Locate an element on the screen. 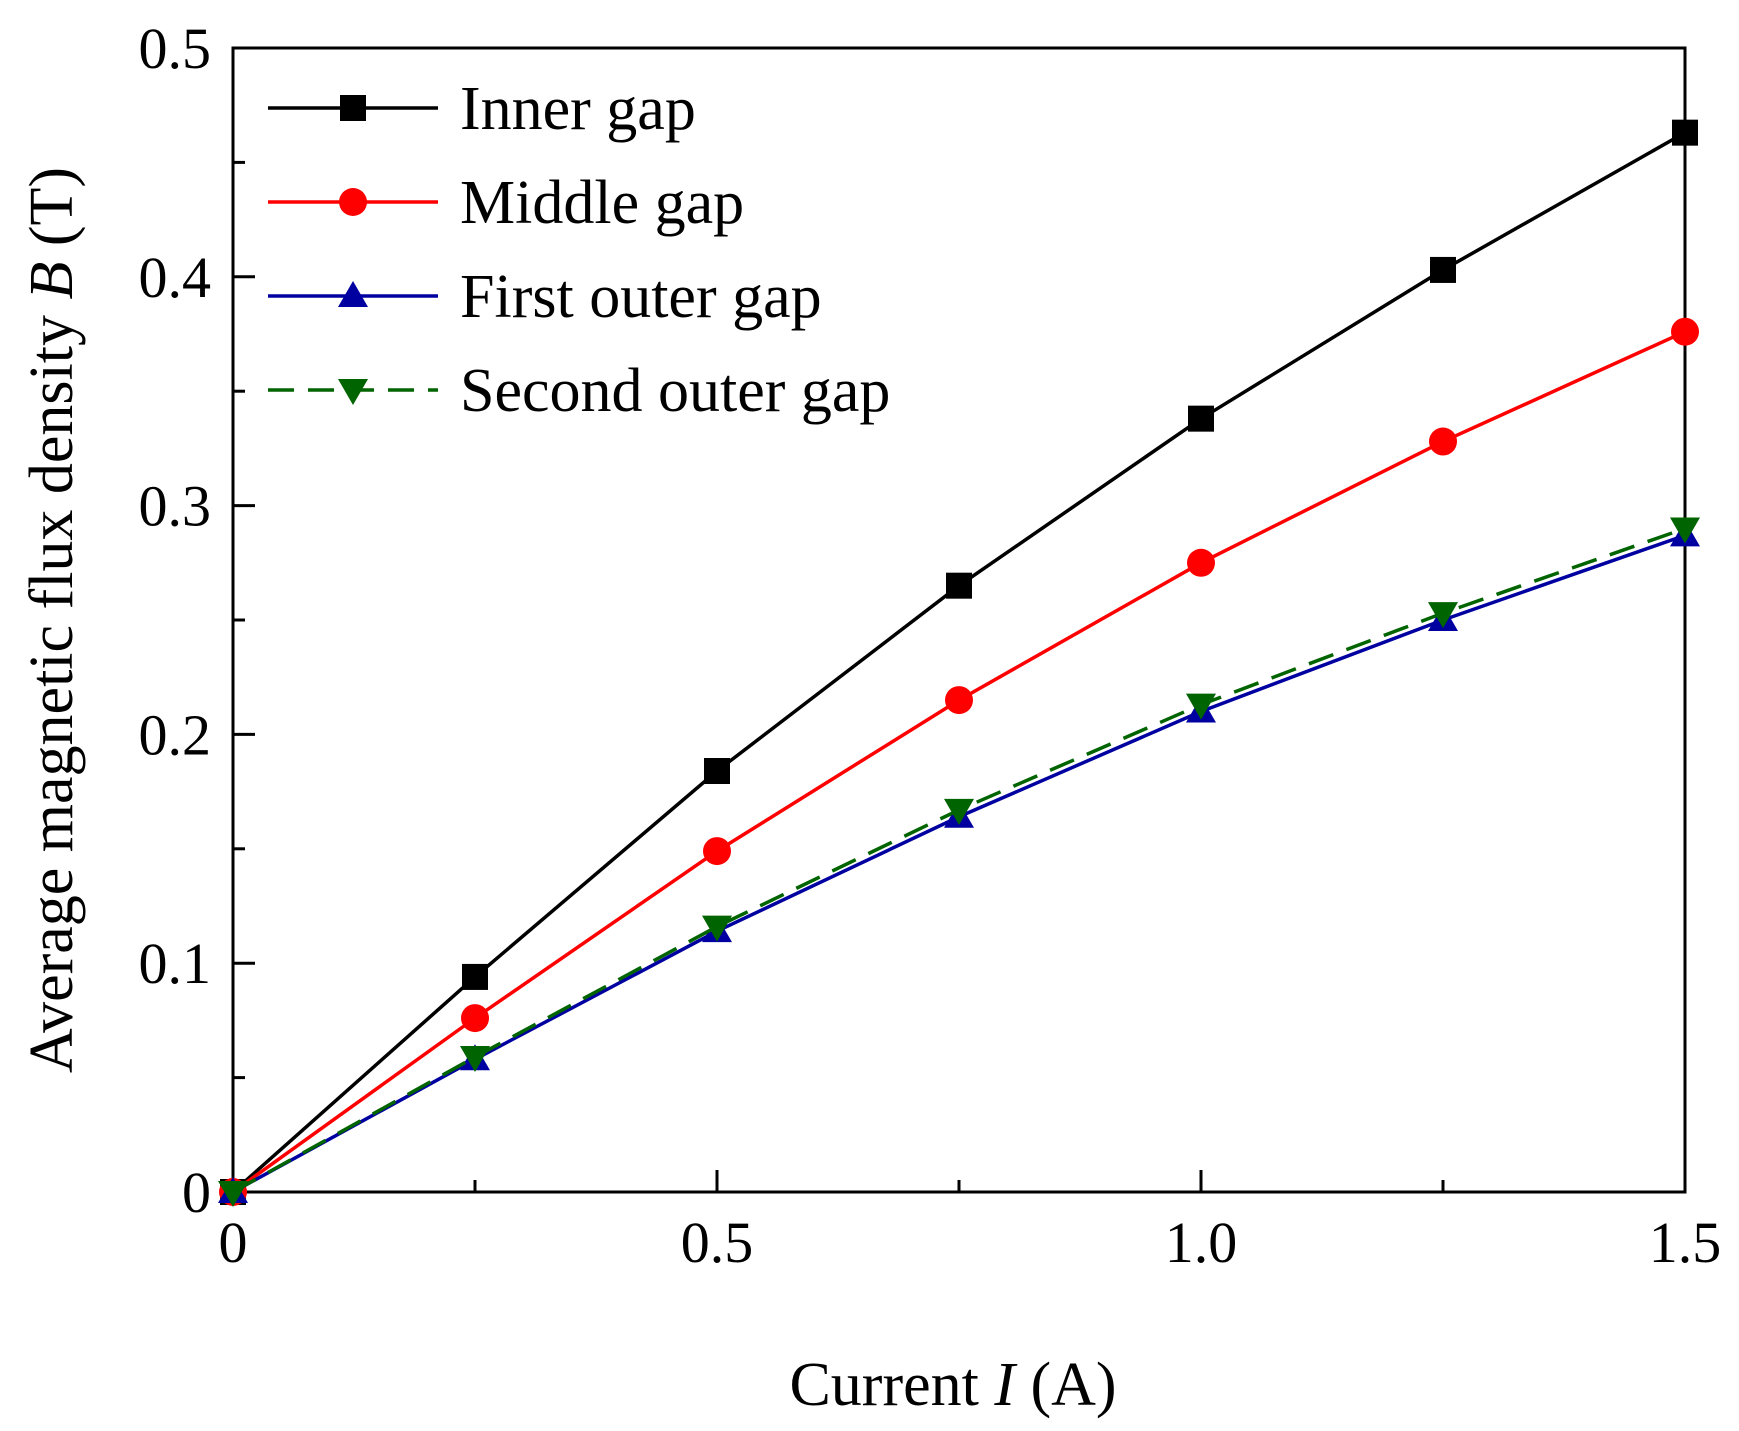 The height and width of the screenshot is (1431, 1739). y-axis-title: Average magnetic flux density B (T) is located at coordinates (52, 620).